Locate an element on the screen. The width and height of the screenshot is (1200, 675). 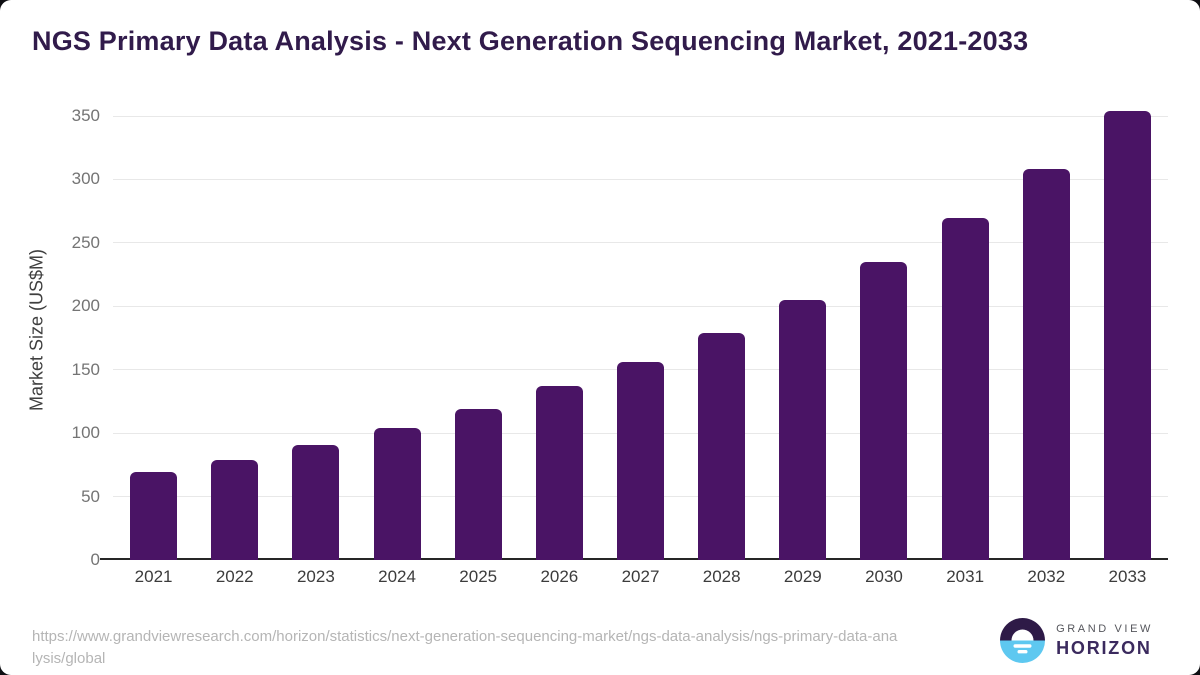
bar-column-2028 is located at coordinates (721, 330).